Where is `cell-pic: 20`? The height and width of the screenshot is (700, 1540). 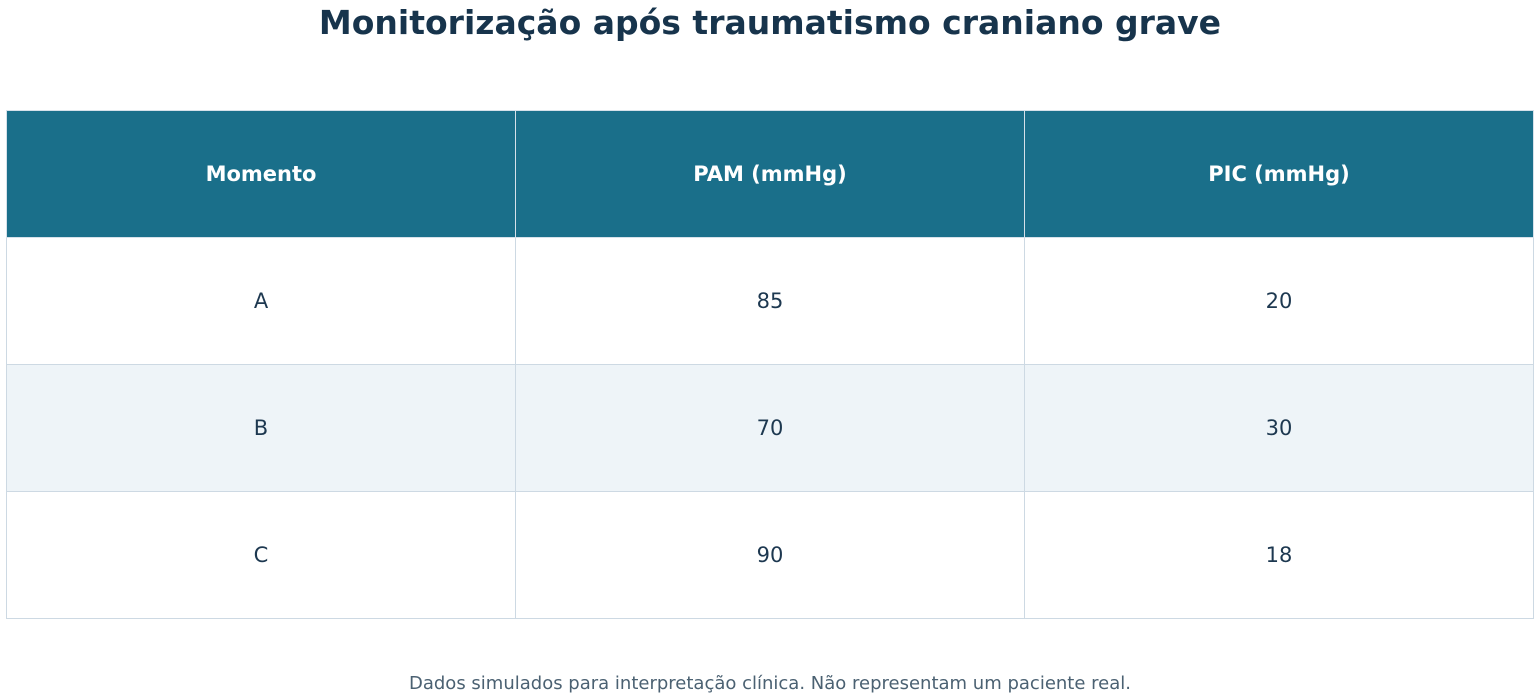
cell-pic: 20 is located at coordinates (1279, 301).